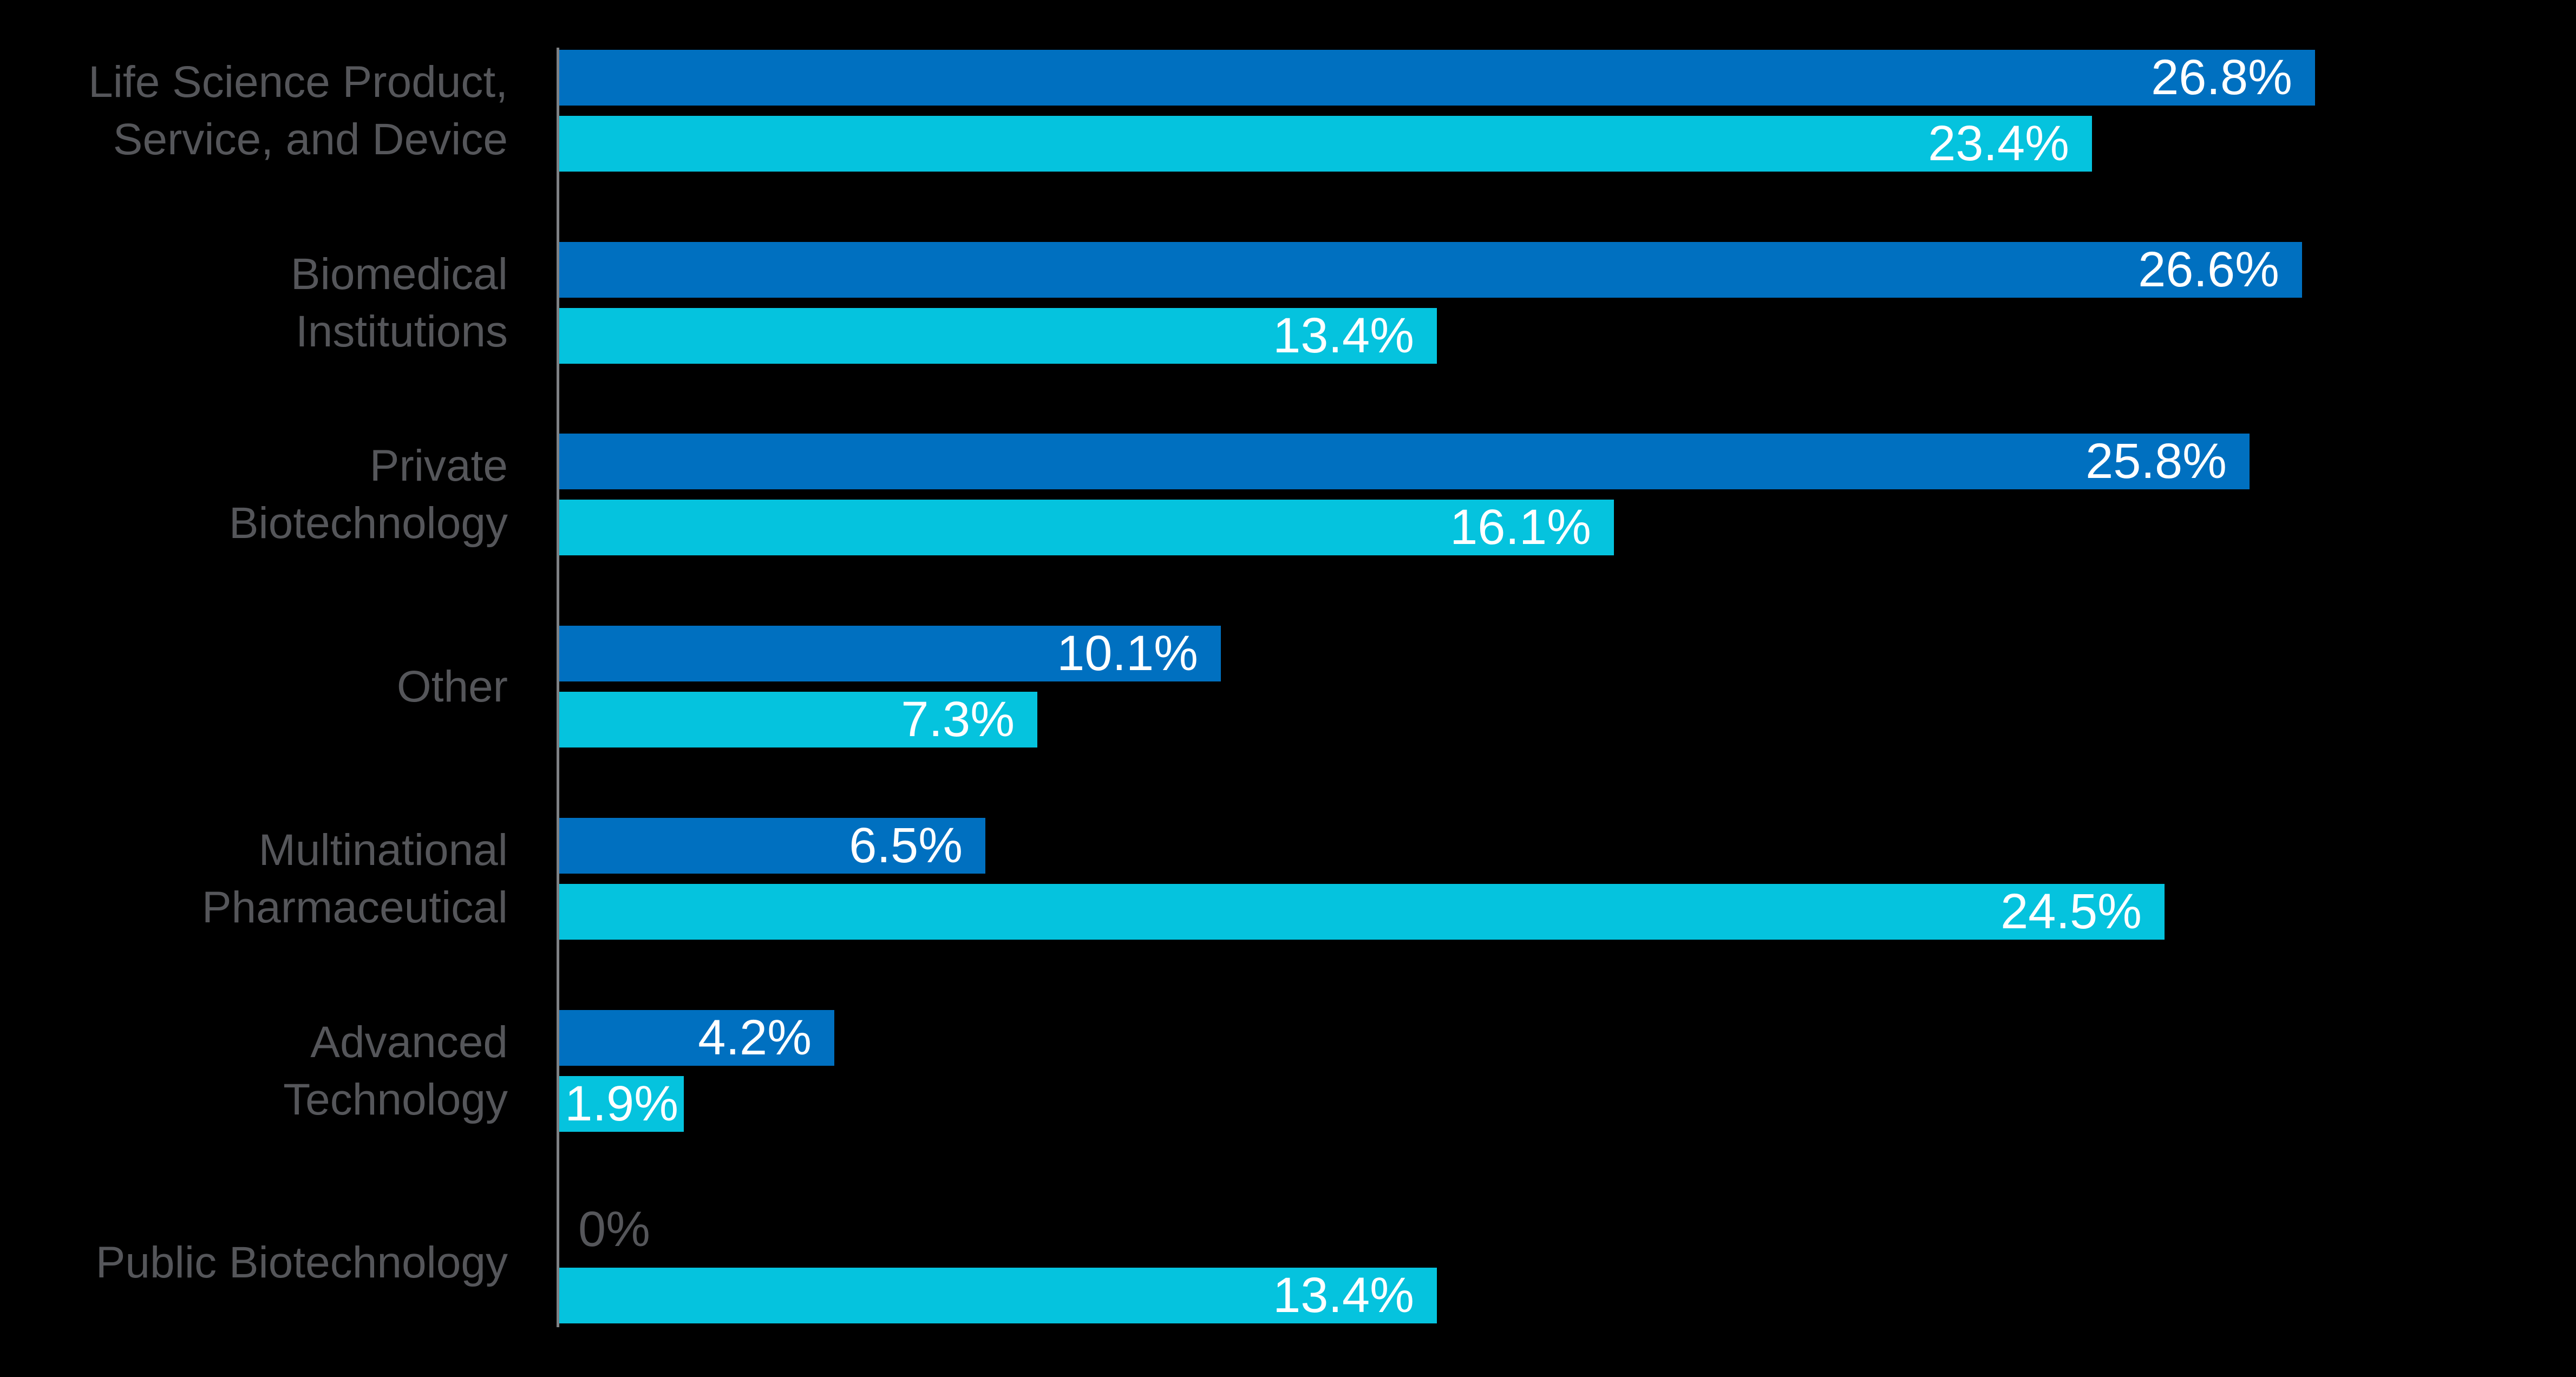 The height and width of the screenshot is (1377, 2576). I want to click on bar-value-label: 1.9%, so click(621, 1103).